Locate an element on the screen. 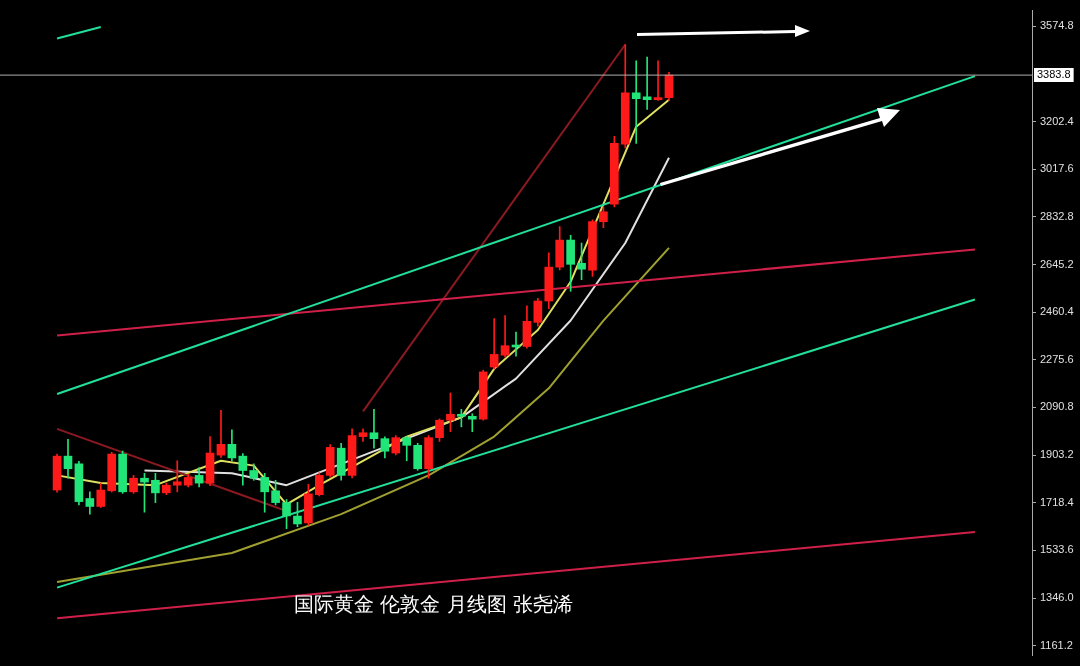 This screenshot has width=1080, height=666. y-tick-label: 1346.0 is located at coordinates (1057, 597).